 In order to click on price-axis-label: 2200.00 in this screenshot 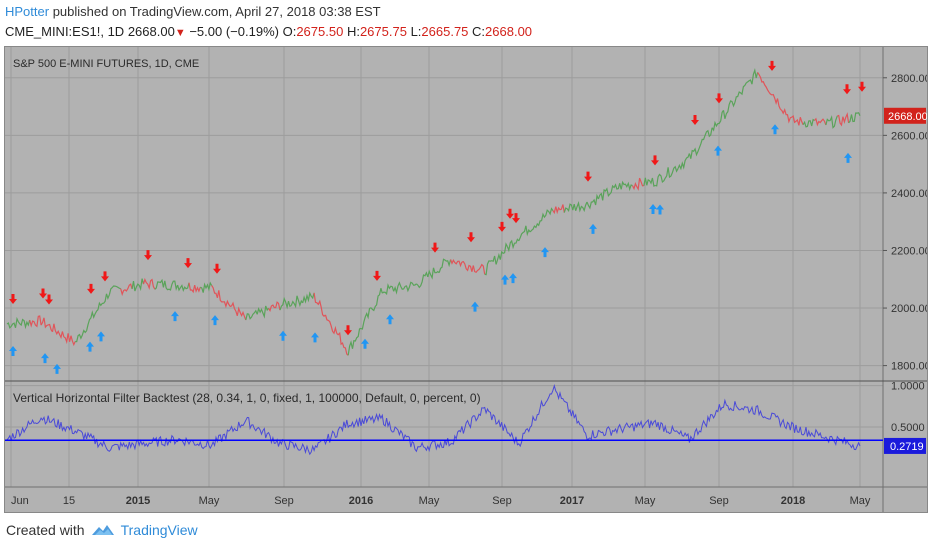, I will do `click(909, 251)`.